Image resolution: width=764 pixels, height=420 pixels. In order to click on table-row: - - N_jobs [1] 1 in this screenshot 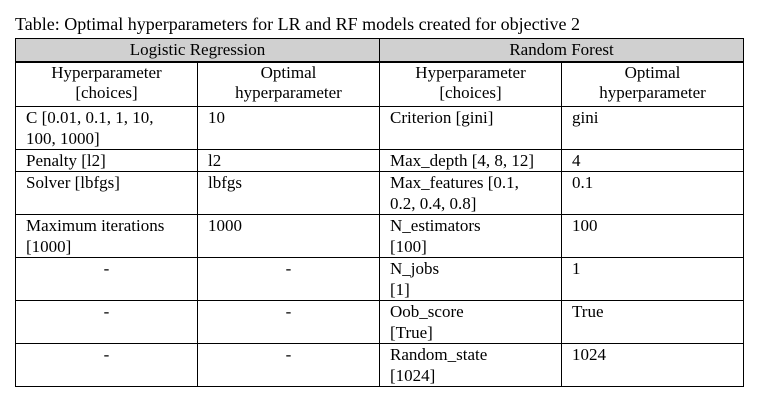, I will do `click(380, 279)`.